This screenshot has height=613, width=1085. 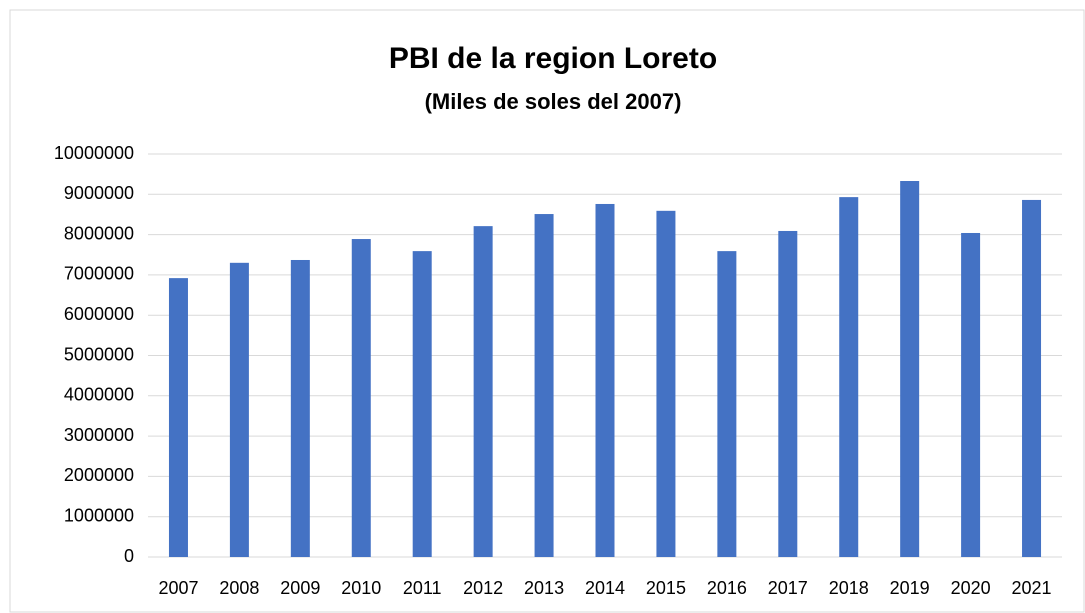 I want to click on y-tick-label: 10000000, so click(x=94, y=153).